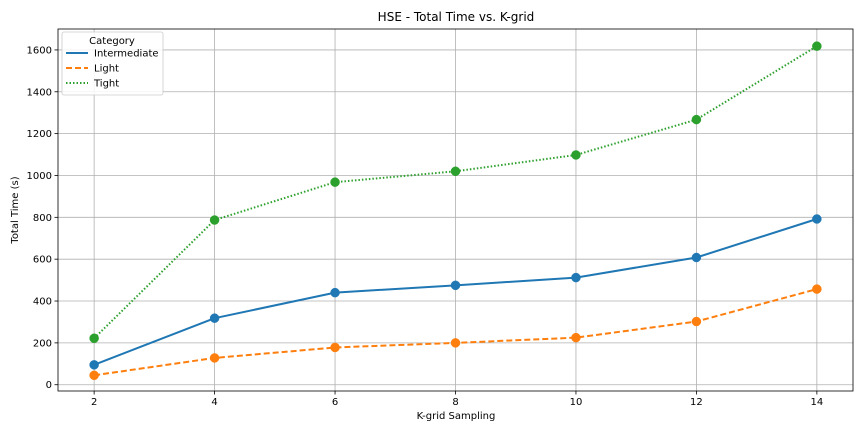 The image size is (864, 432). Describe the element at coordinates (15, 210) in the screenshot. I see `y-axis-label: Total Time (s)` at that location.